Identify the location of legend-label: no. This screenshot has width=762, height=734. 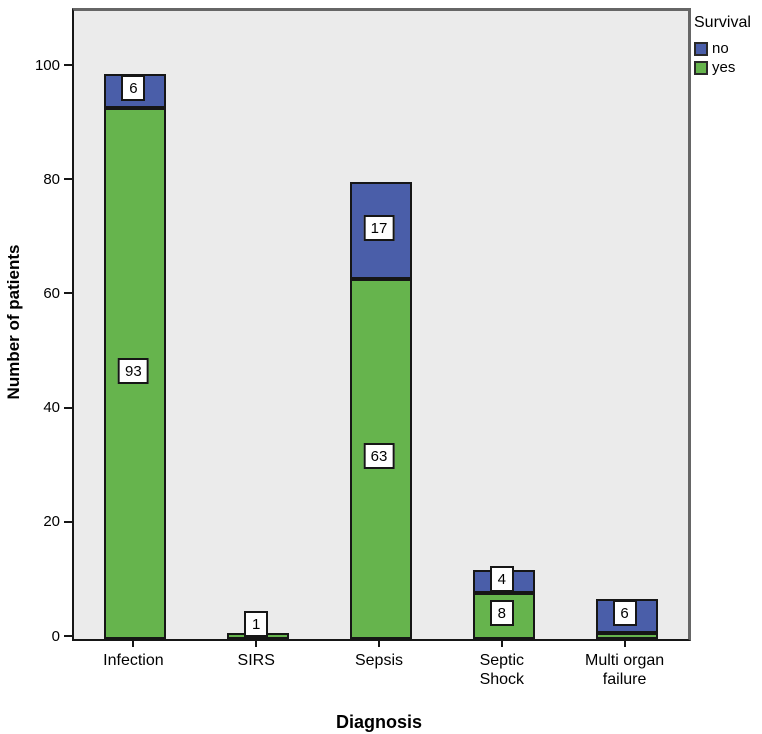
(720, 48).